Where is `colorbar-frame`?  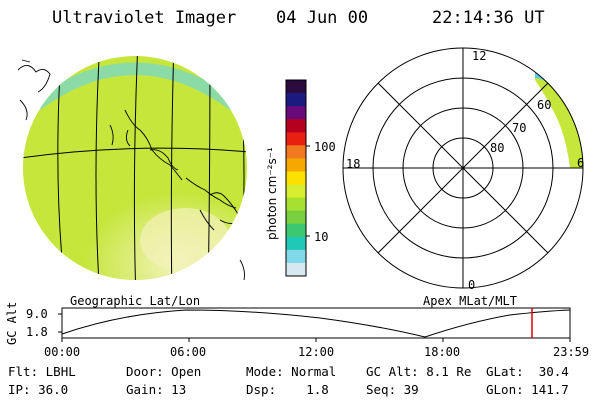 colorbar-frame is located at coordinates (296, 178).